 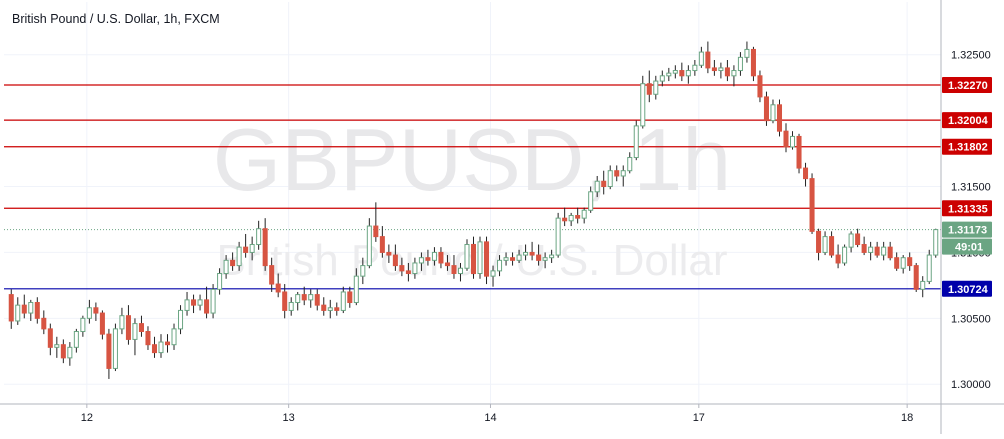 I want to click on resistance-level-label: 1.31802, so click(x=968, y=148).